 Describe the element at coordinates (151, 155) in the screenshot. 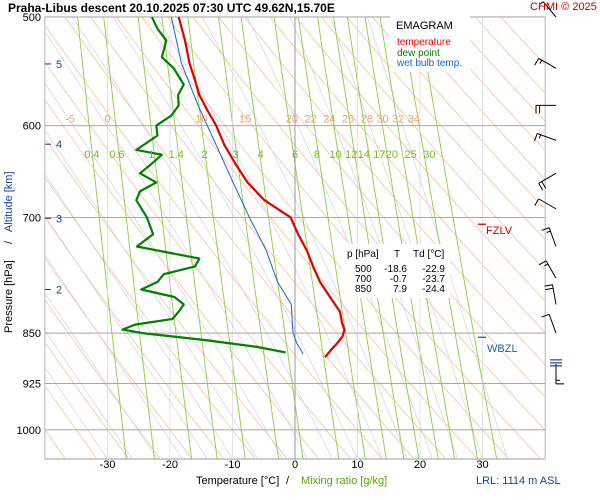

I see `mixing-ratio-label: 1` at that location.